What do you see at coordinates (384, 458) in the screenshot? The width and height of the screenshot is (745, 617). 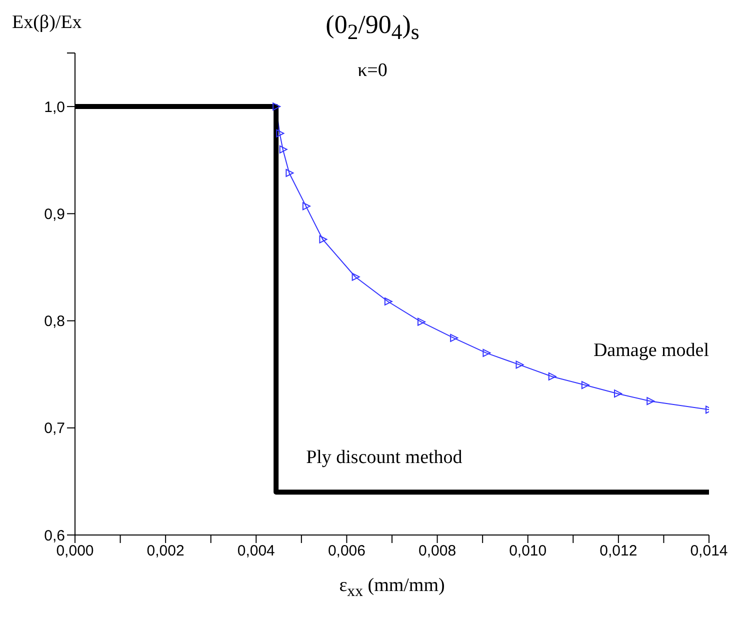 I see `series-label: Ply discount method` at bounding box center [384, 458].